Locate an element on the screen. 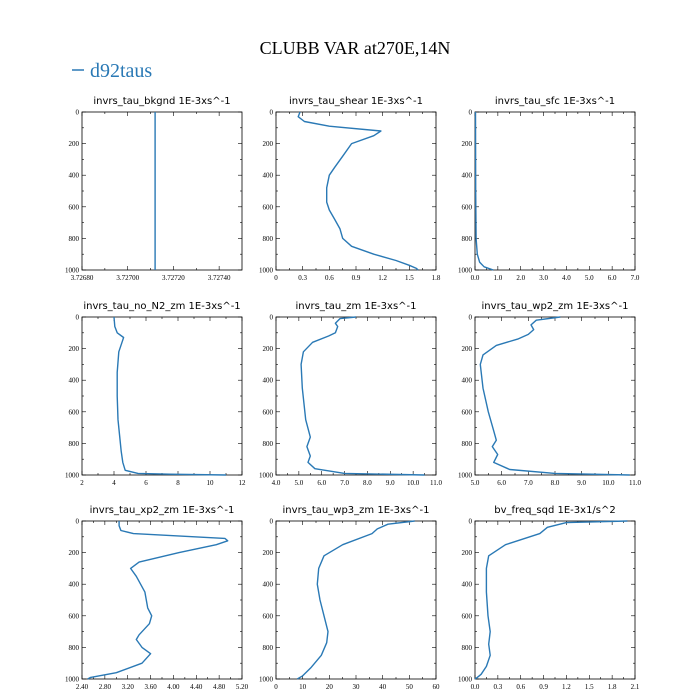  x-tick-label: 4 is located at coordinates (114, 483).